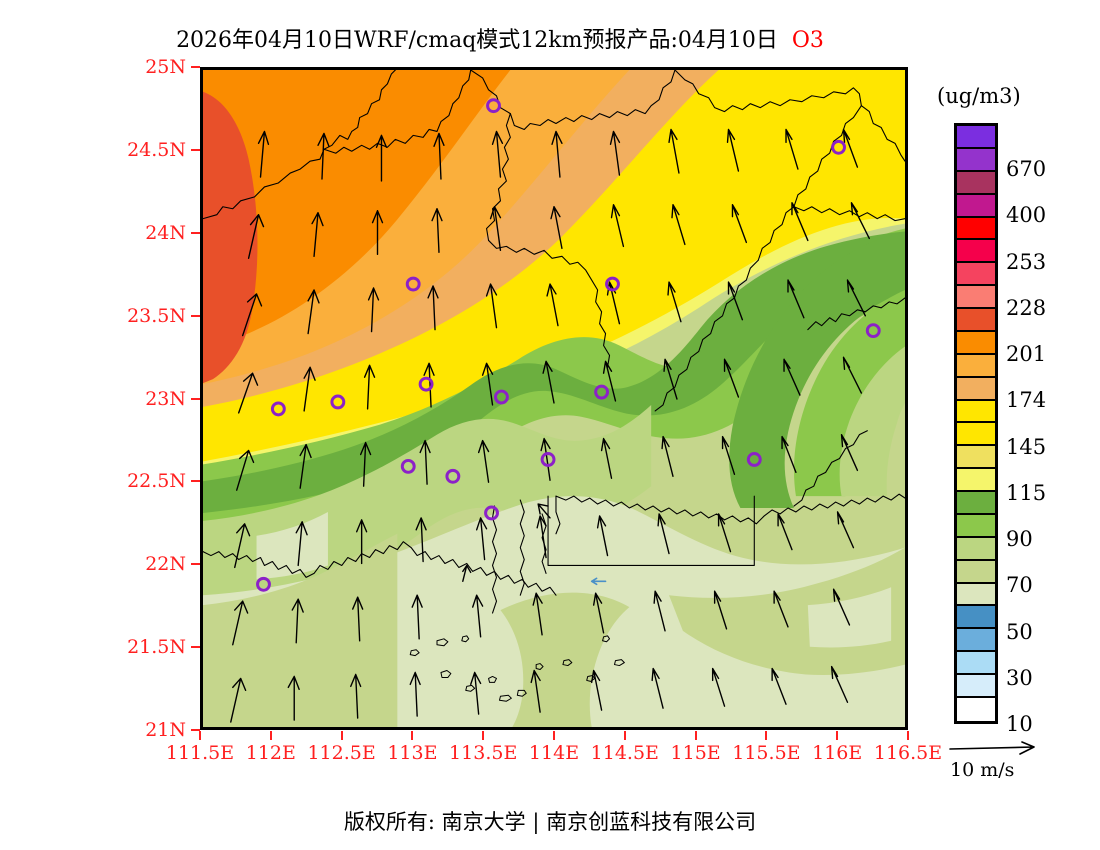 The height and width of the screenshot is (850, 1100). What do you see at coordinates (1026, 261) in the screenshot?
I see `colorbar-tick-label: 253` at bounding box center [1026, 261].